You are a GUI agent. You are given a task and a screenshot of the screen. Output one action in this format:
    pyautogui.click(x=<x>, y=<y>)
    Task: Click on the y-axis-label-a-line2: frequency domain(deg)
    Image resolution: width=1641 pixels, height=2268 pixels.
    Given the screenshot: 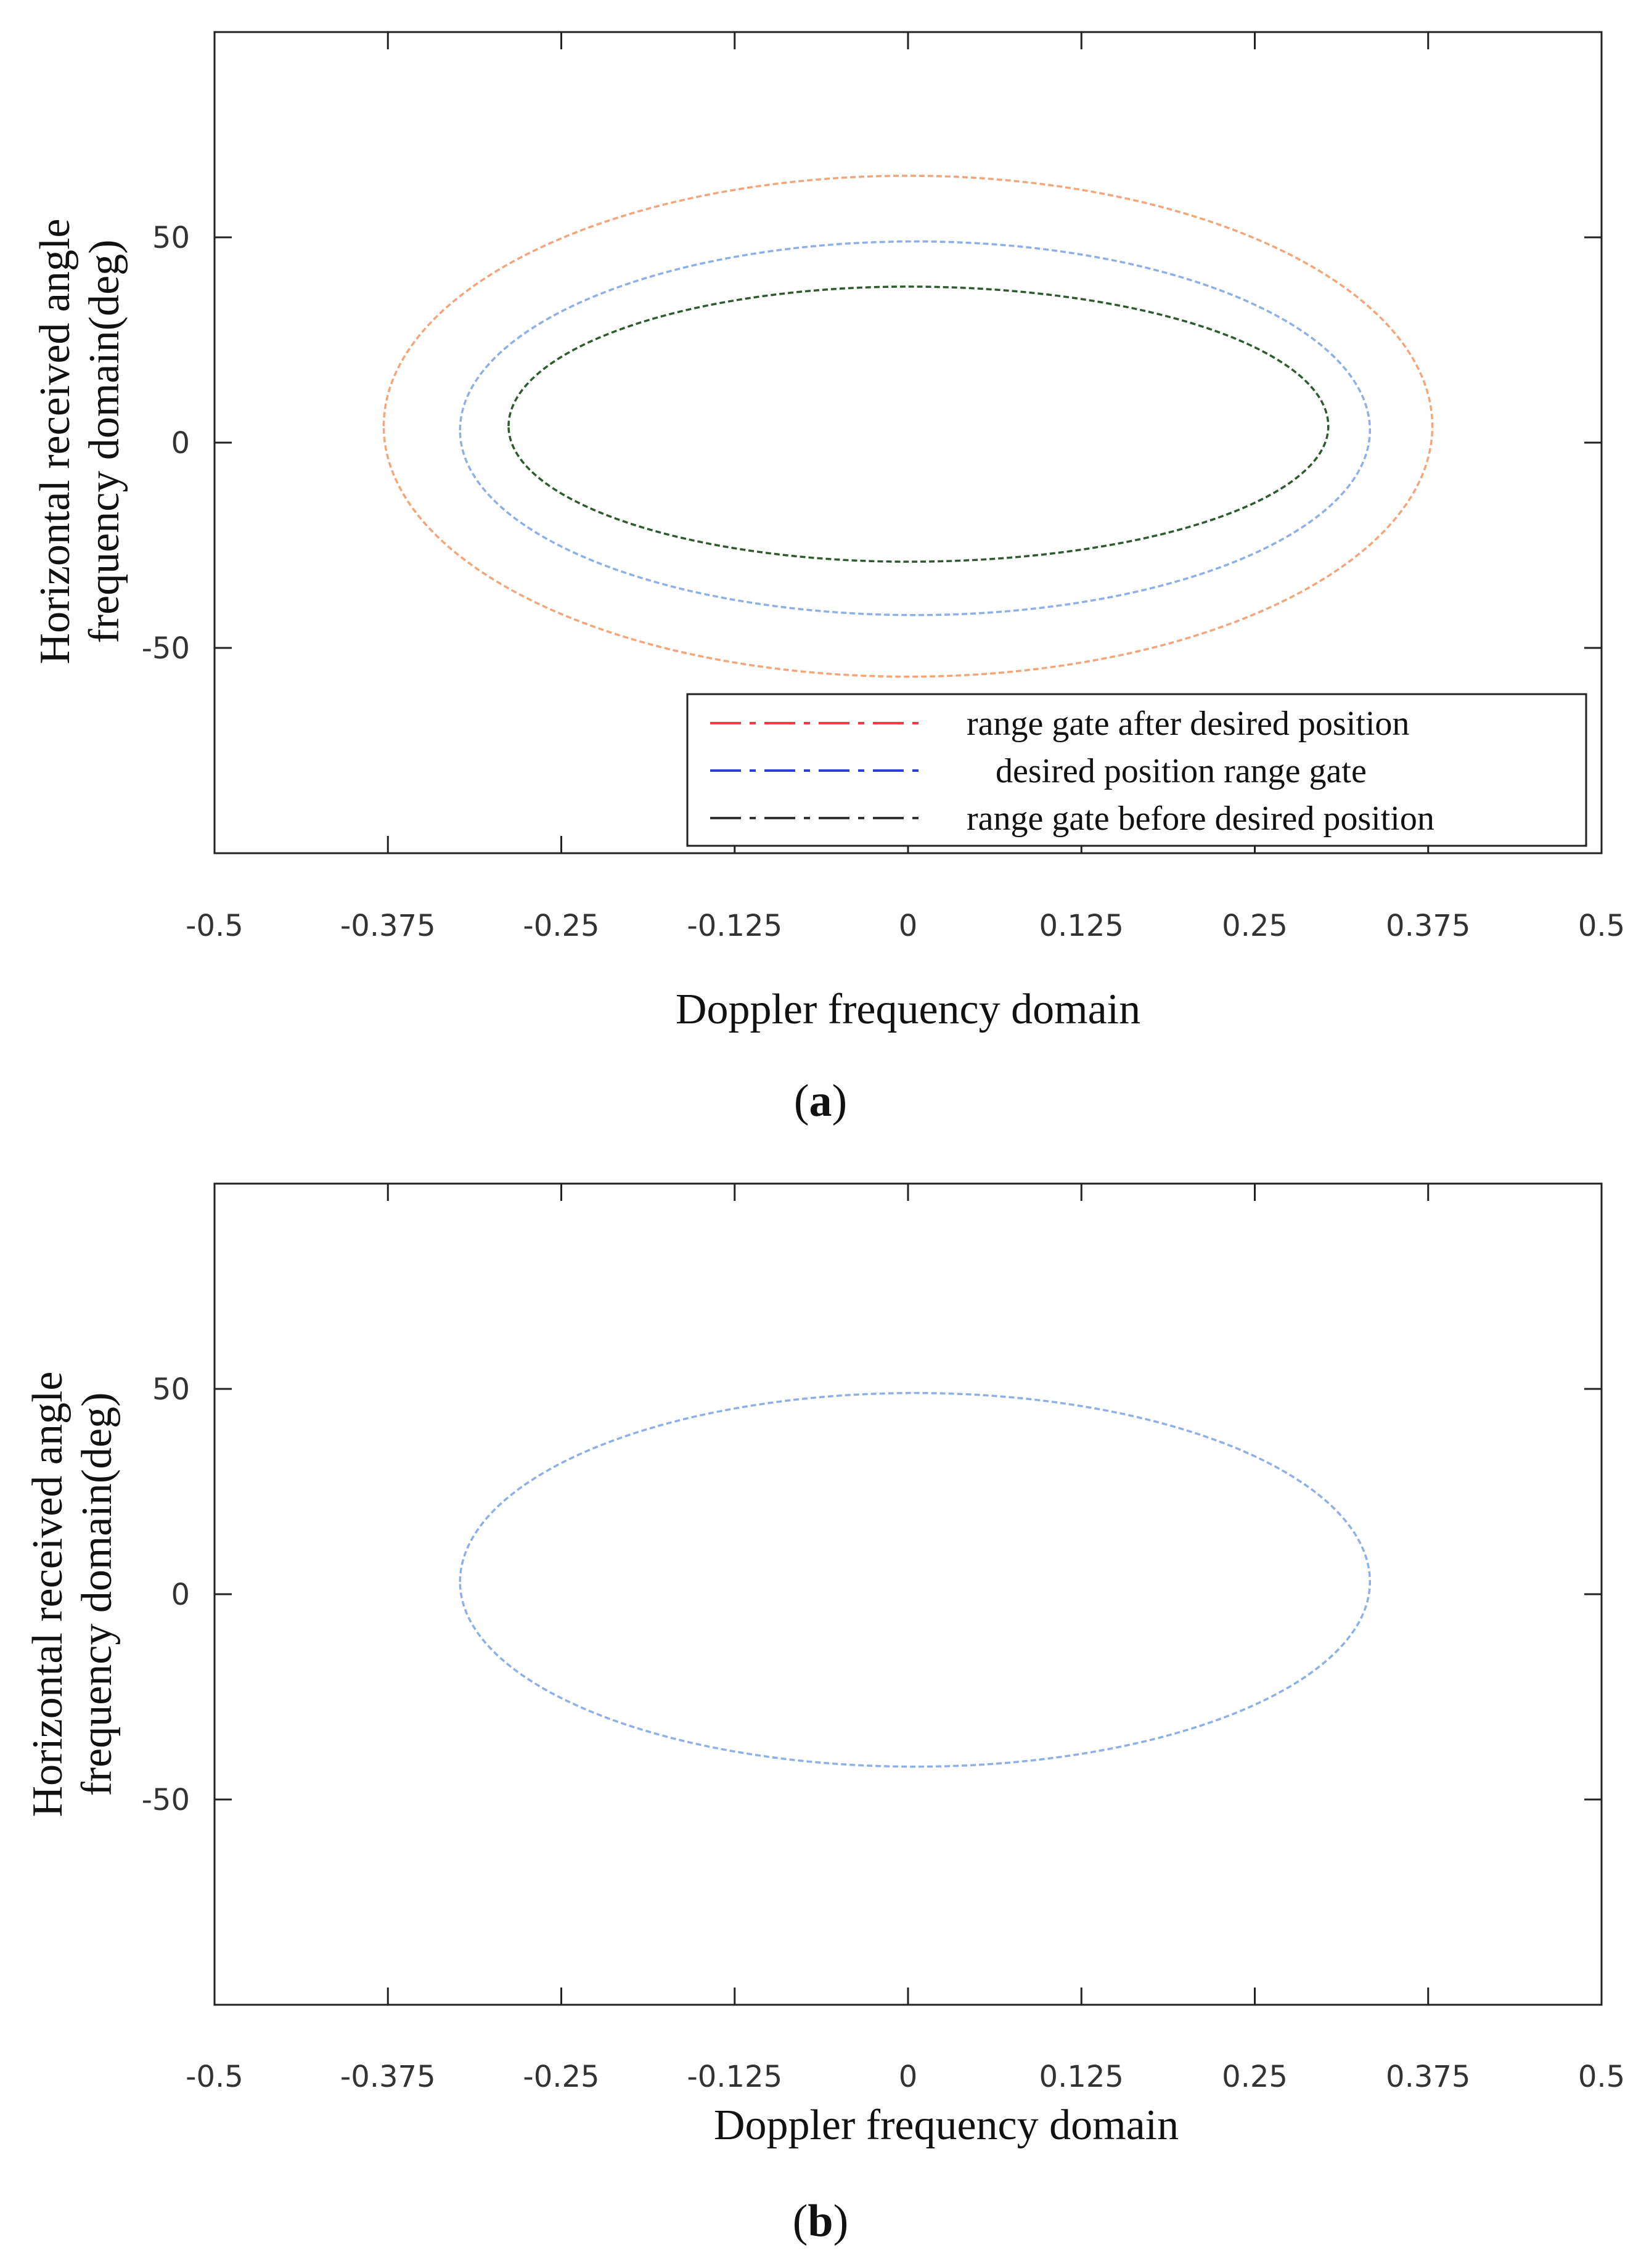 What is the action you would take?
    pyautogui.click(x=104, y=442)
    